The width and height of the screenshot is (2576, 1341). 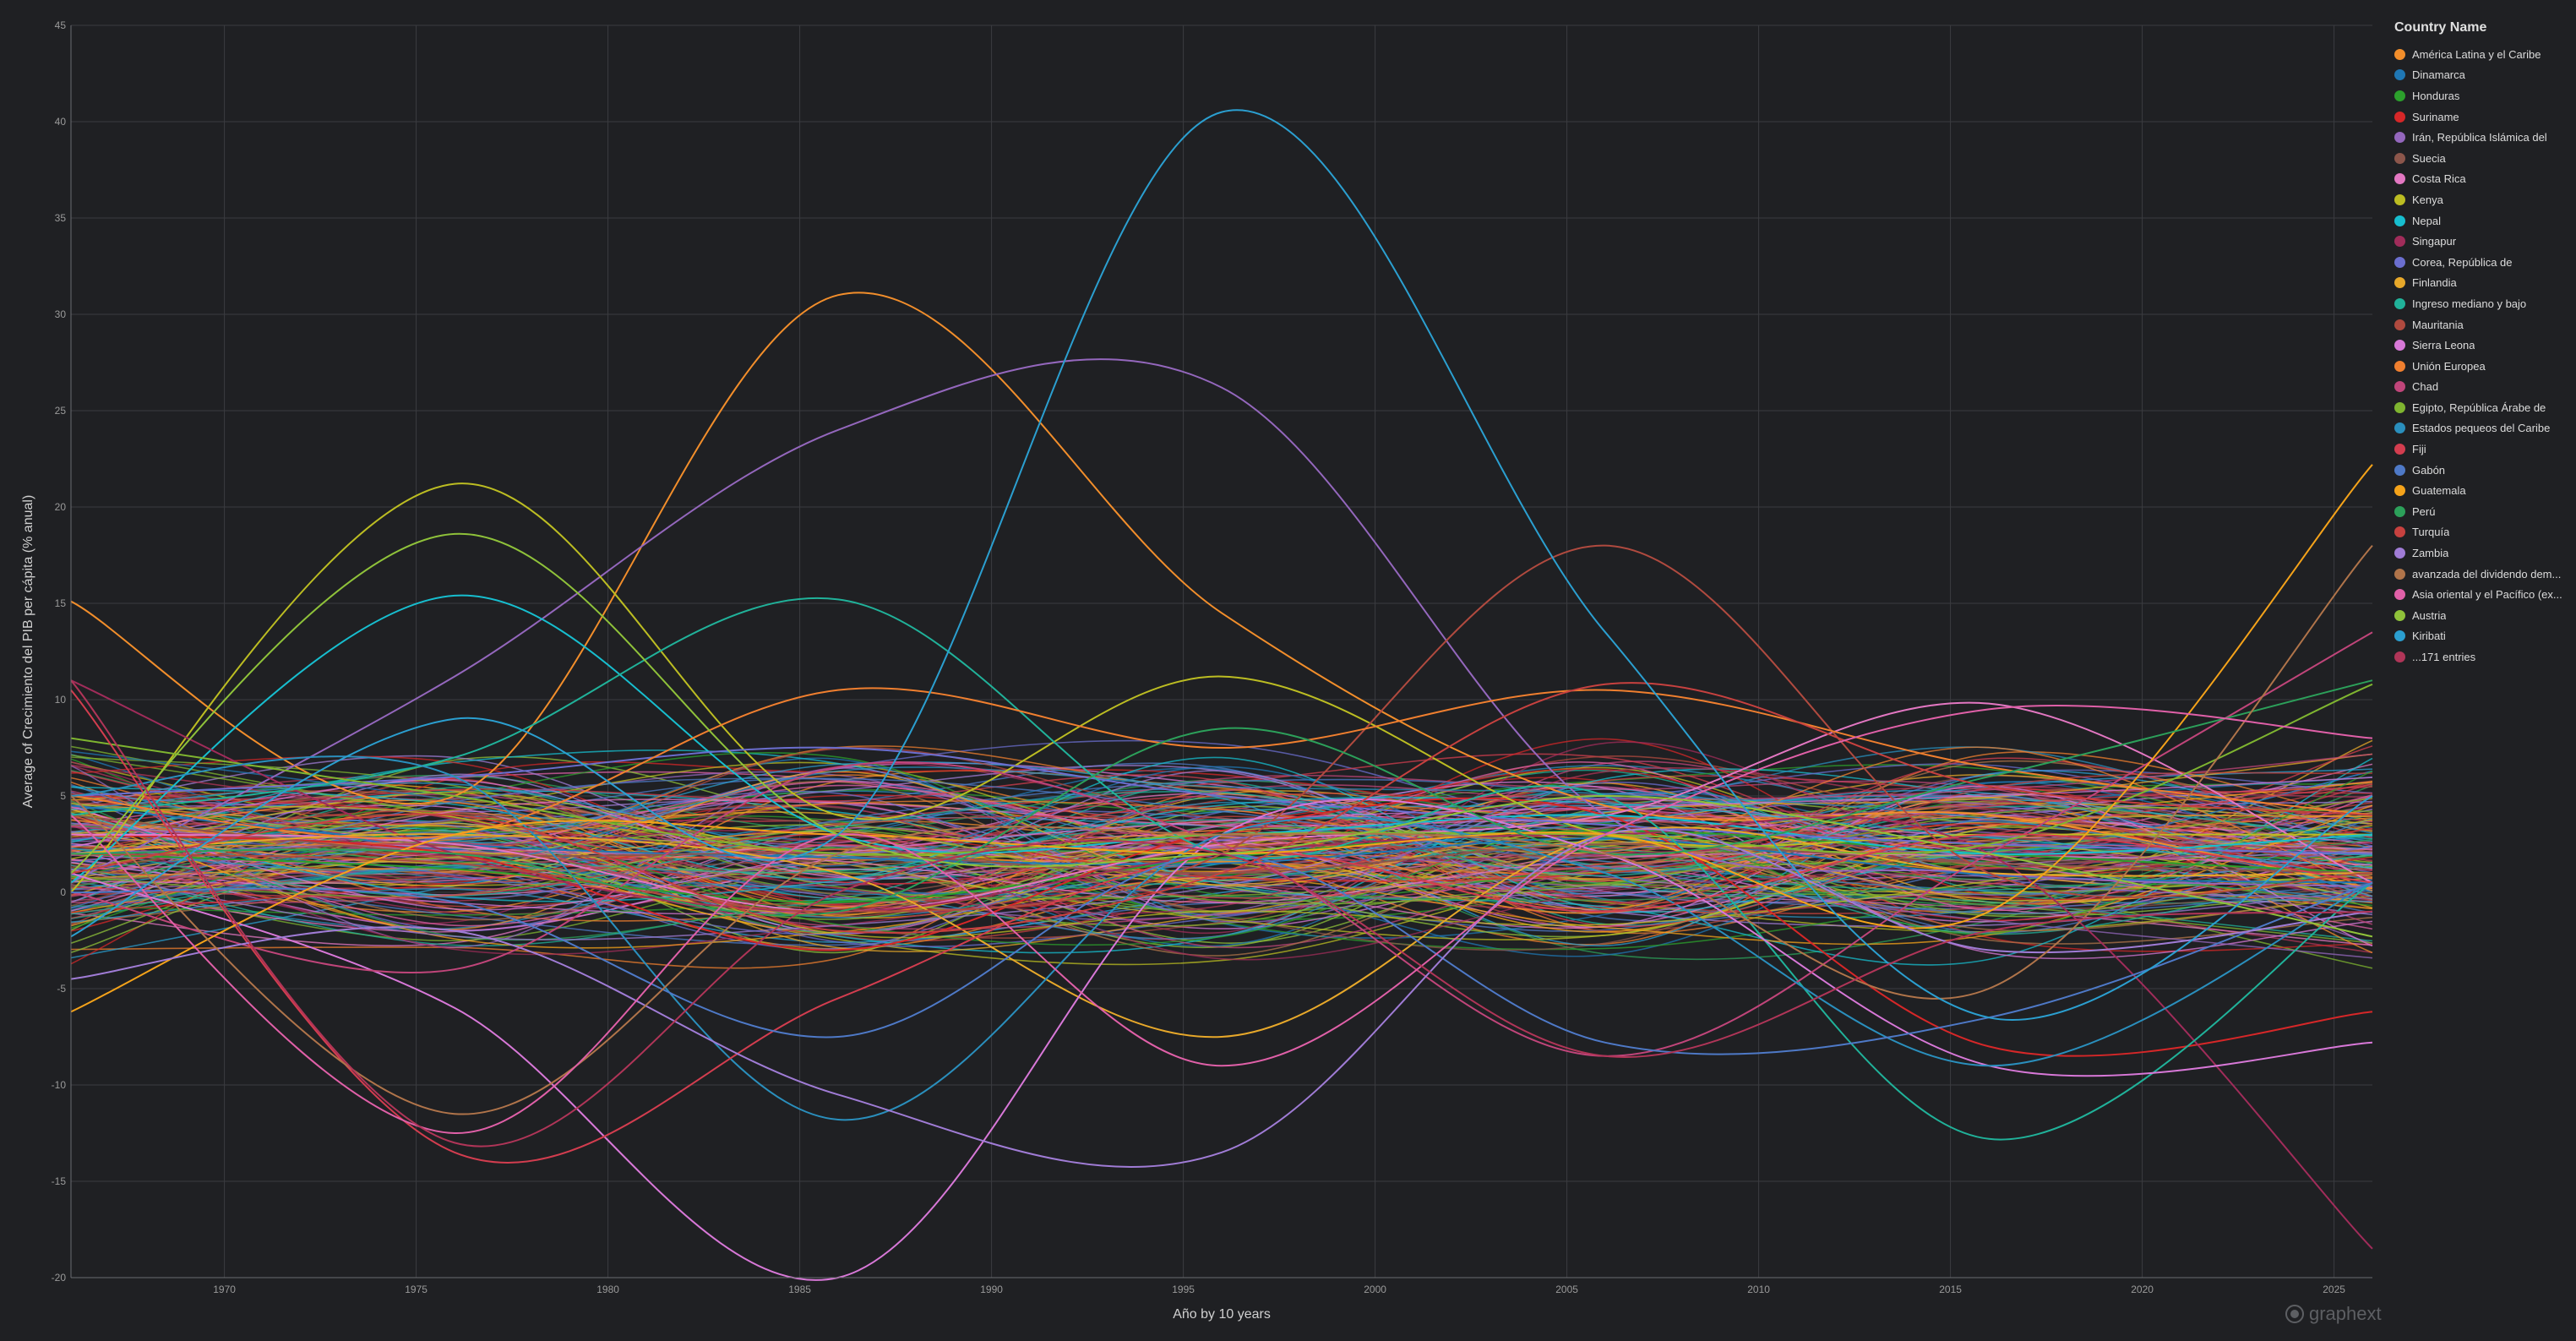 I want to click on legend-label: Fiji, so click(x=2419, y=450).